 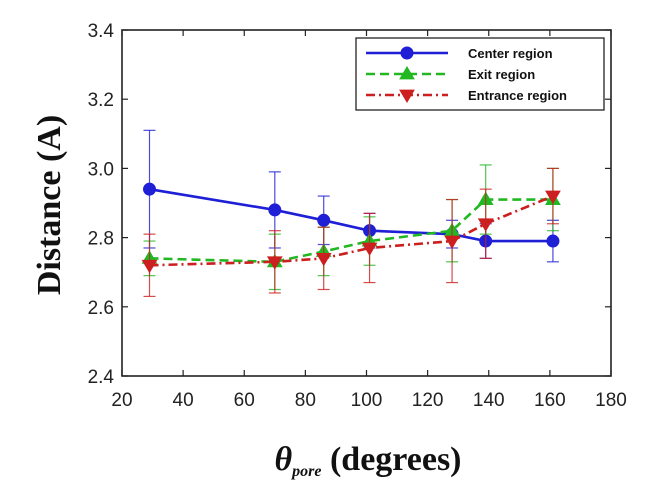 I want to click on x-tick-label: 80, so click(x=305, y=400).